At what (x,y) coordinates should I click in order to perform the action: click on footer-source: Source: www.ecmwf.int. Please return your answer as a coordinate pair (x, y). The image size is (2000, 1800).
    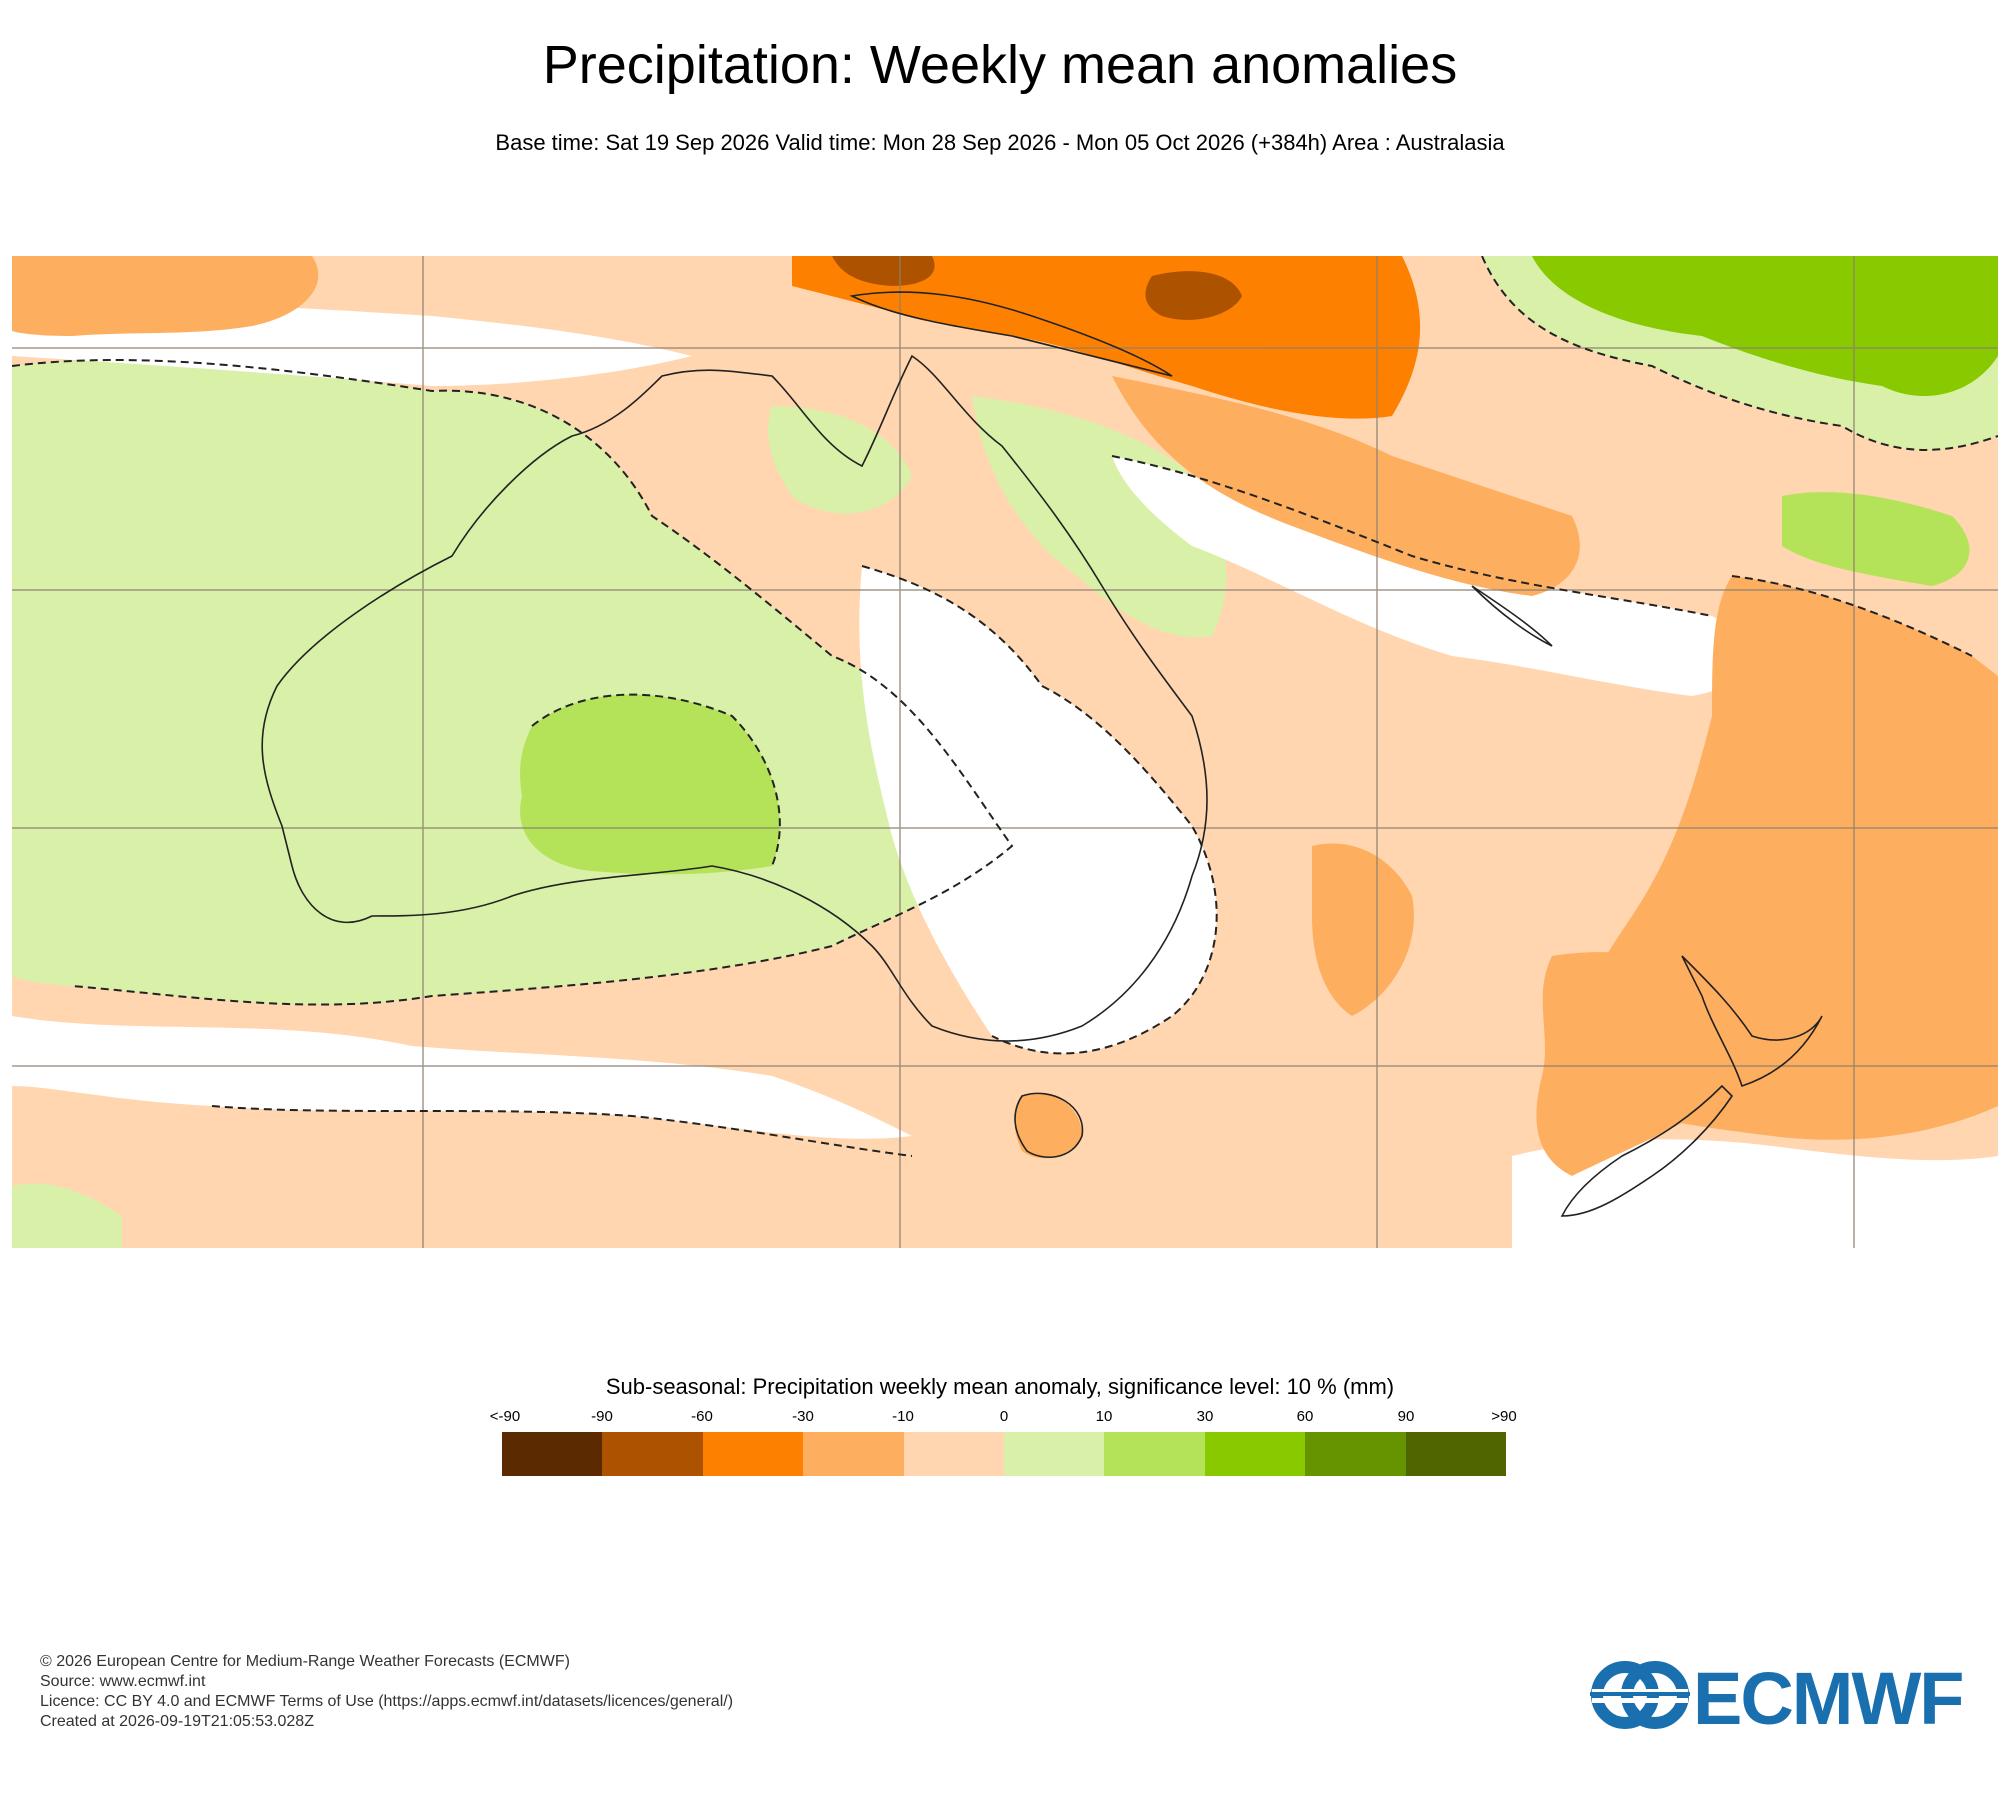
    Looking at the image, I should click on (123, 1681).